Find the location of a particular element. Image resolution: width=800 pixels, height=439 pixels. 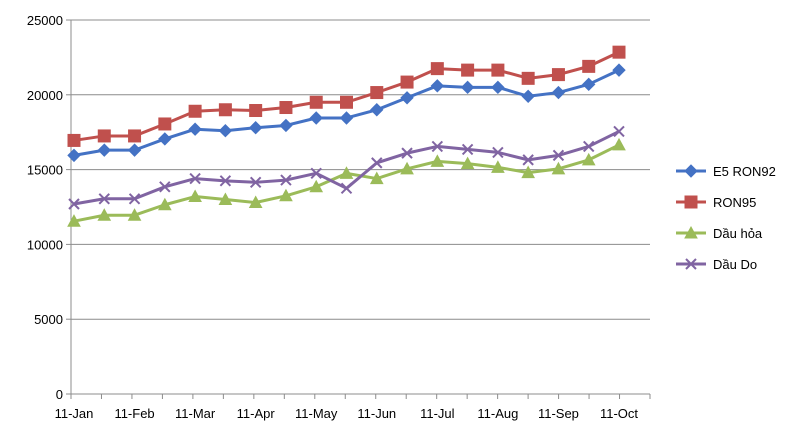

y-tick-label: 25000 is located at coordinates (45, 20).